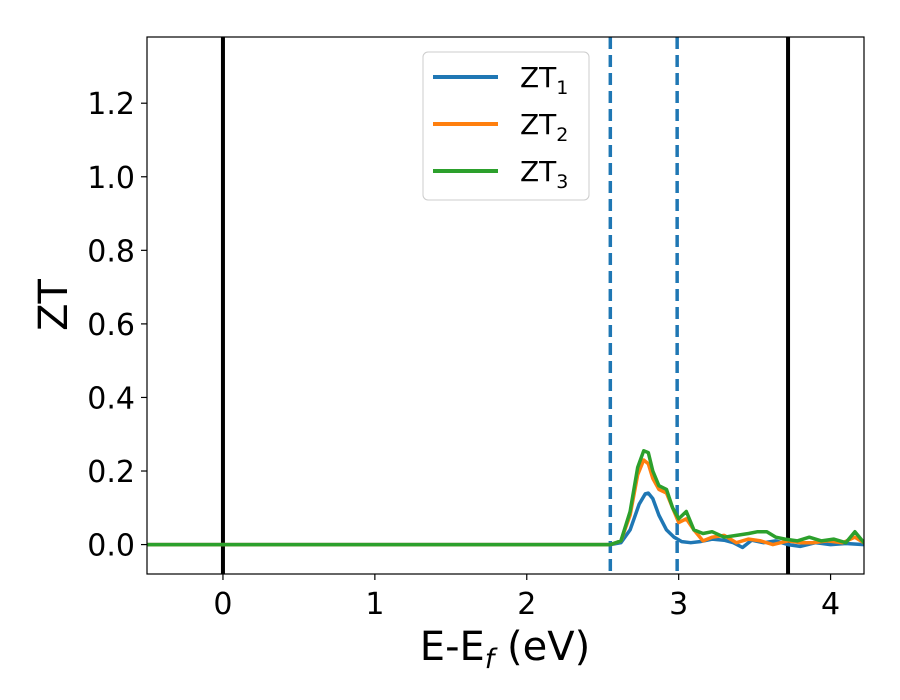  What do you see at coordinates (111, 251) in the screenshot?
I see `y-tick-label: 0.8` at bounding box center [111, 251].